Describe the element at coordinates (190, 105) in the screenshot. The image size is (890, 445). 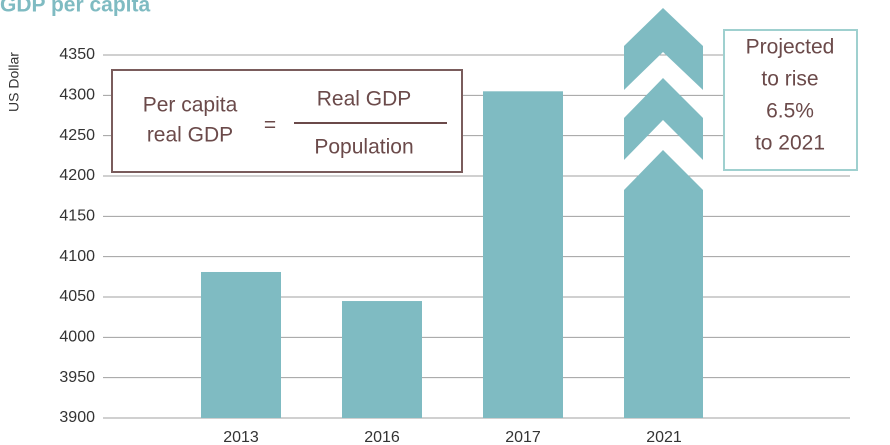
I see `formula-text: Per capita` at that location.